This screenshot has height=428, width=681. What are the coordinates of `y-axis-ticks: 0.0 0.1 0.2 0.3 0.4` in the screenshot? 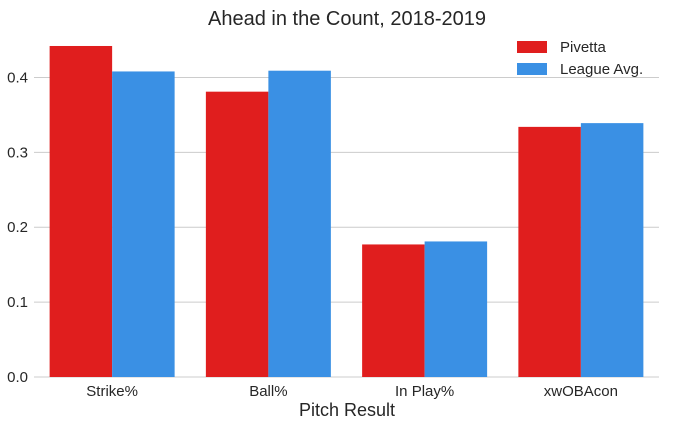 It's located at (17, 227).